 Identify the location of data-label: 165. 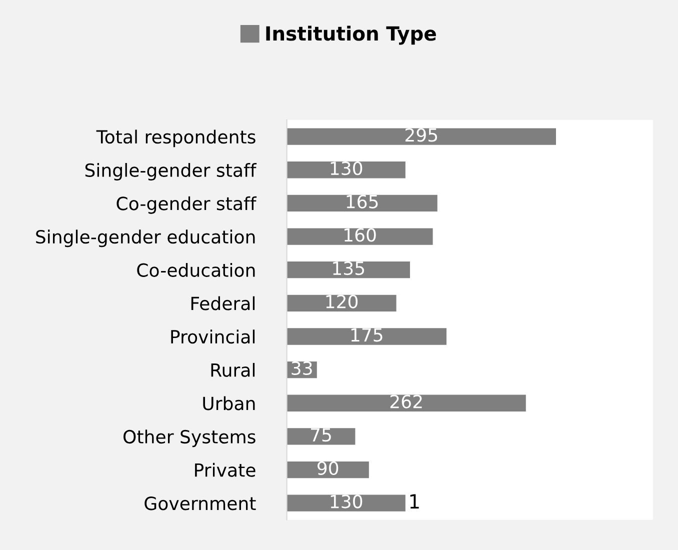
(362, 201).